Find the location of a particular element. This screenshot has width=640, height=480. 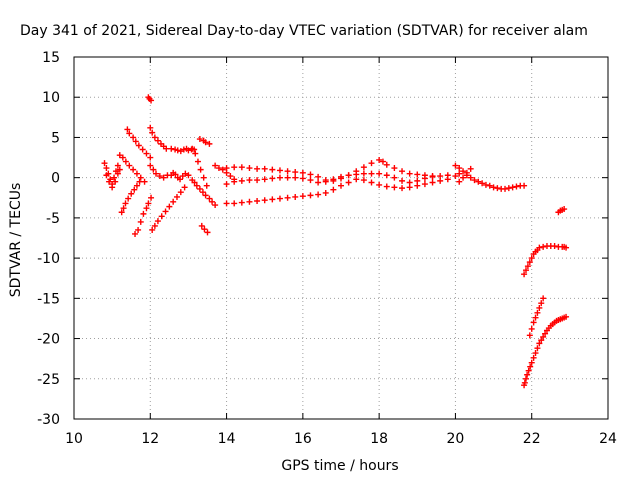

x-tick-label: 12 is located at coordinates (150, 439).